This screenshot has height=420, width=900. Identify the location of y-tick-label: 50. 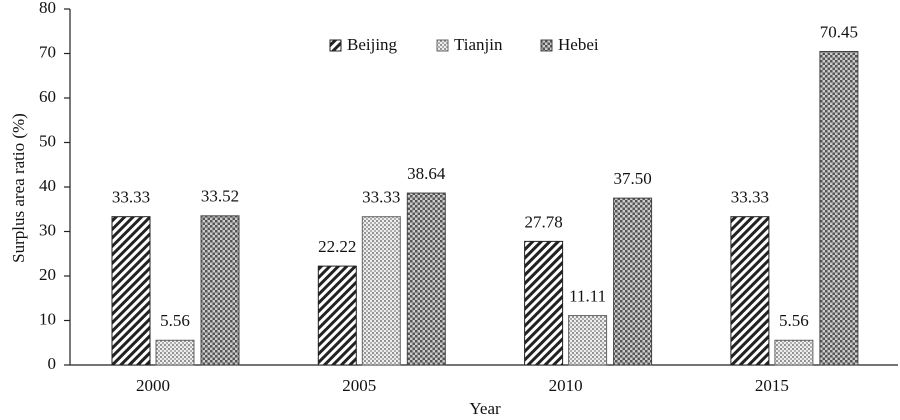
(47, 140).